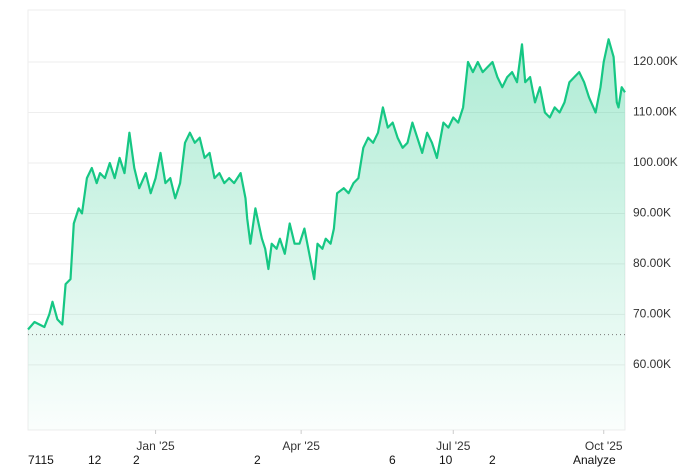  I want to click on y-tick-label: 100.00K, so click(655, 162).